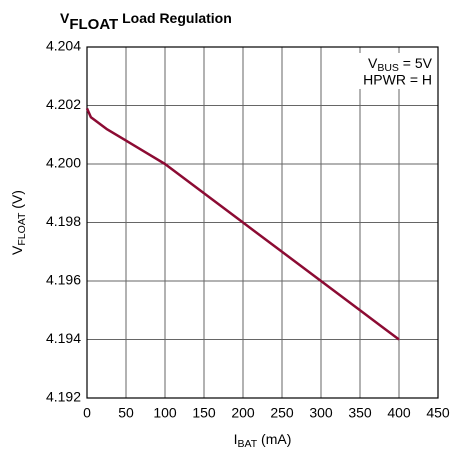 The image size is (455, 458). I want to click on x-axis-label: IBAT (mA), so click(263, 440).